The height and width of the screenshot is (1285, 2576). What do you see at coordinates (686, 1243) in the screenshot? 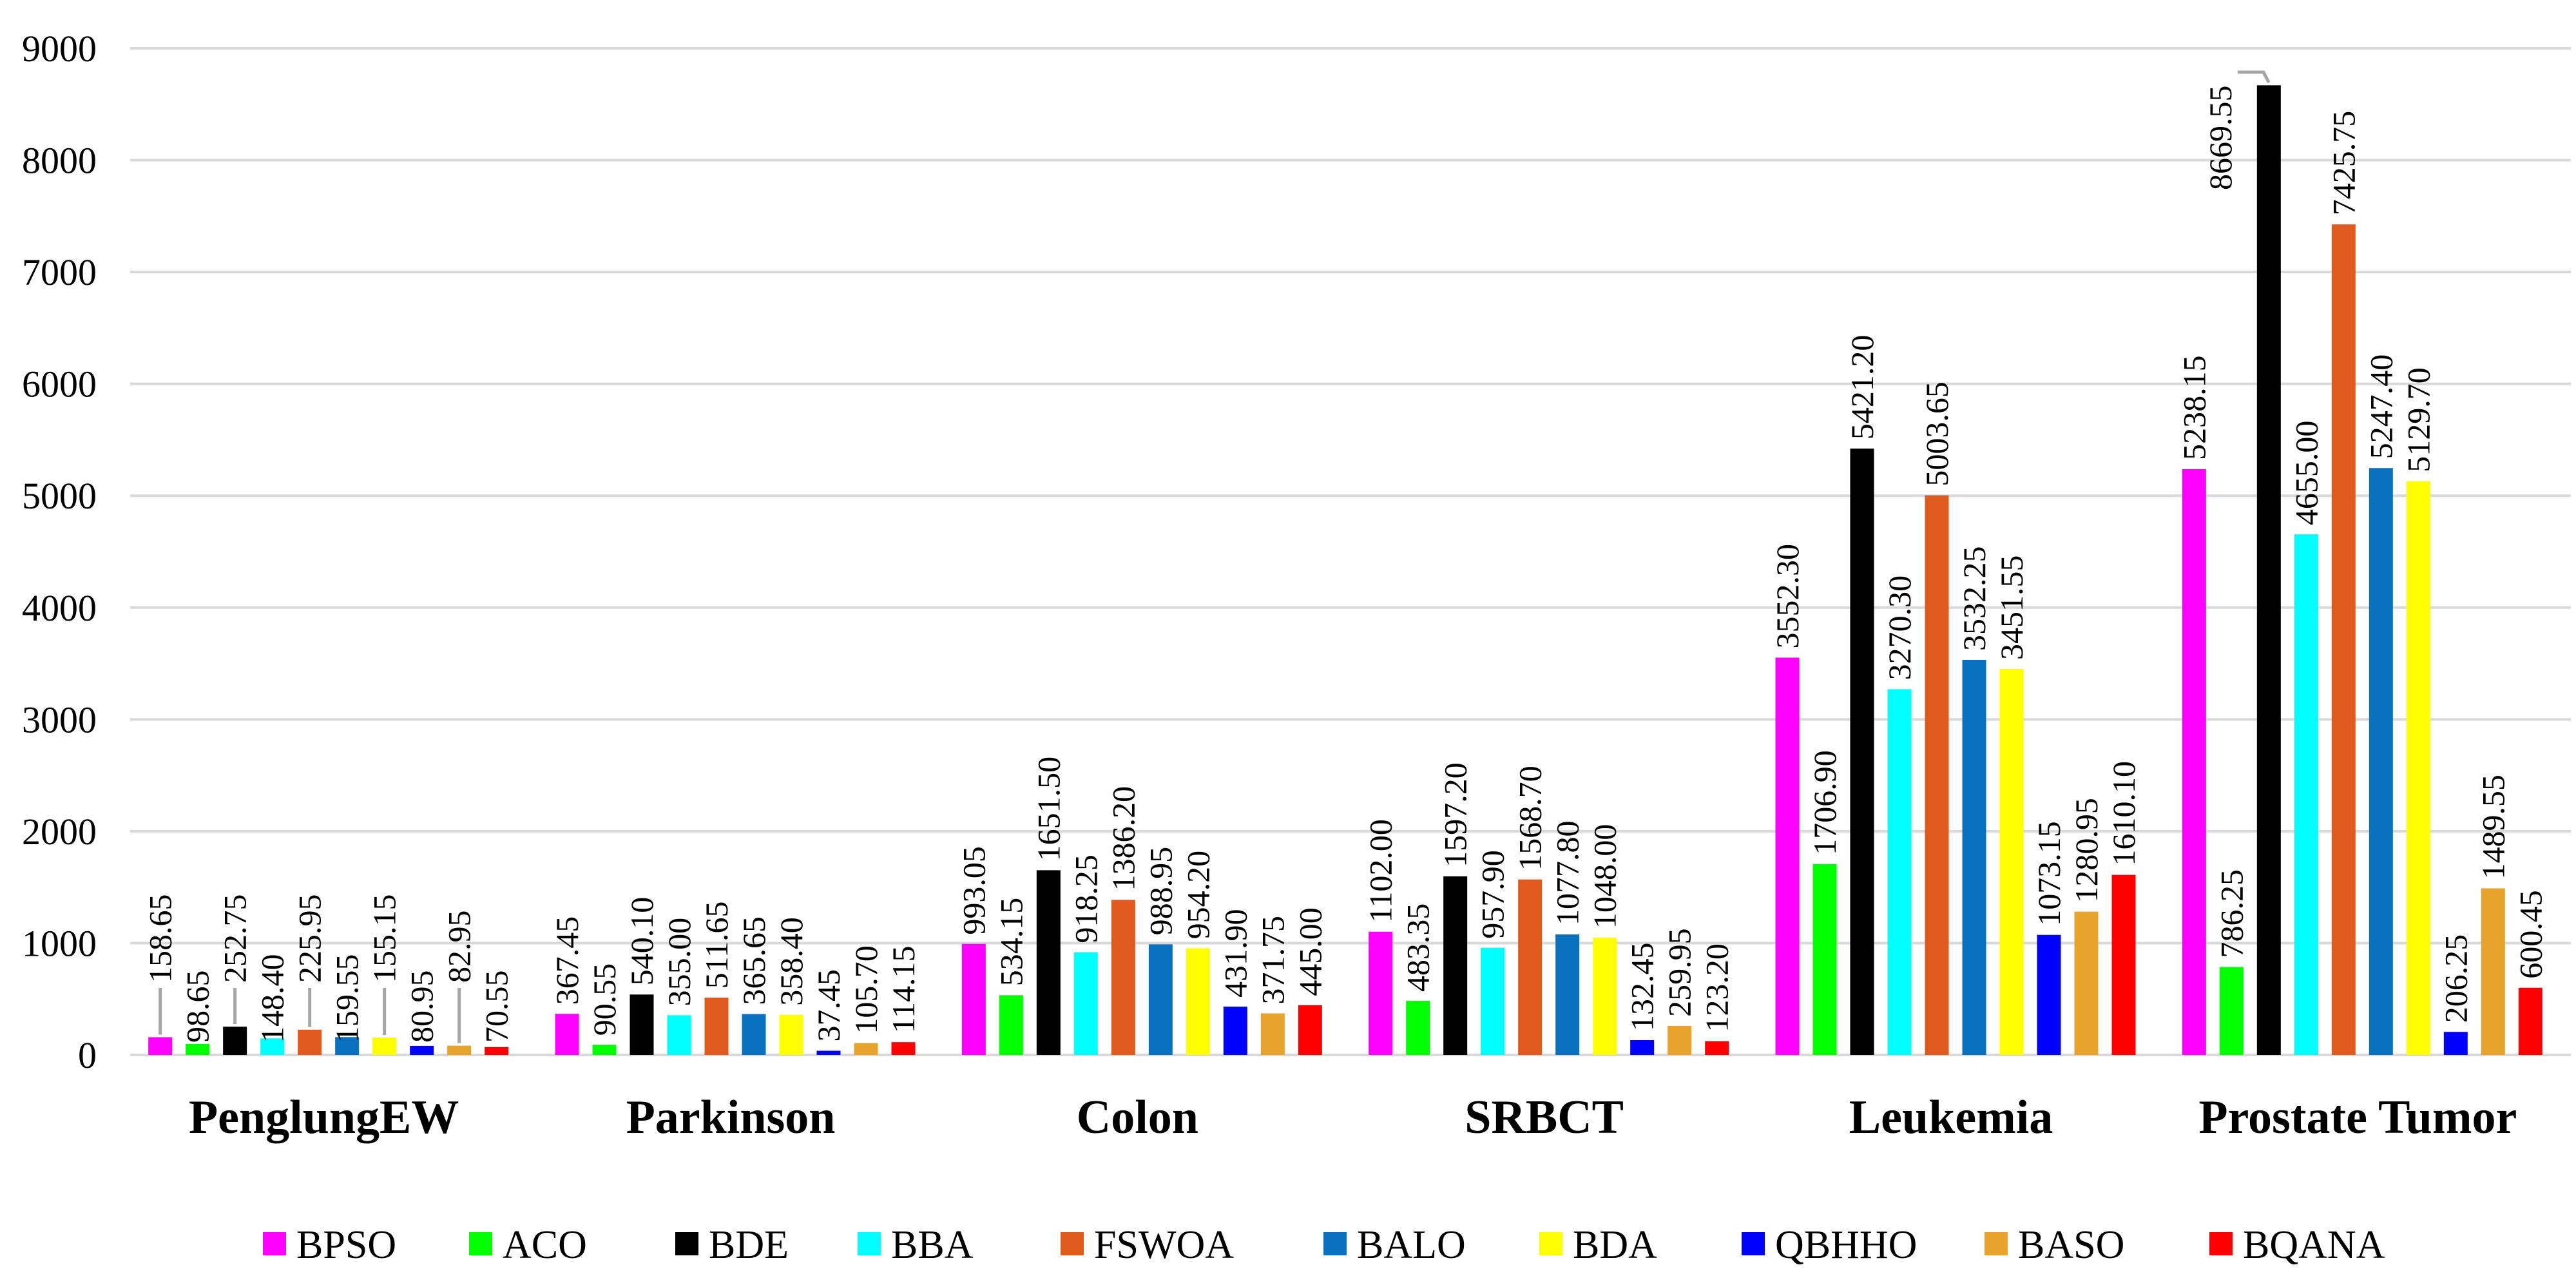
I see `legend-swatch-bde` at bounding box center [686, 1243].